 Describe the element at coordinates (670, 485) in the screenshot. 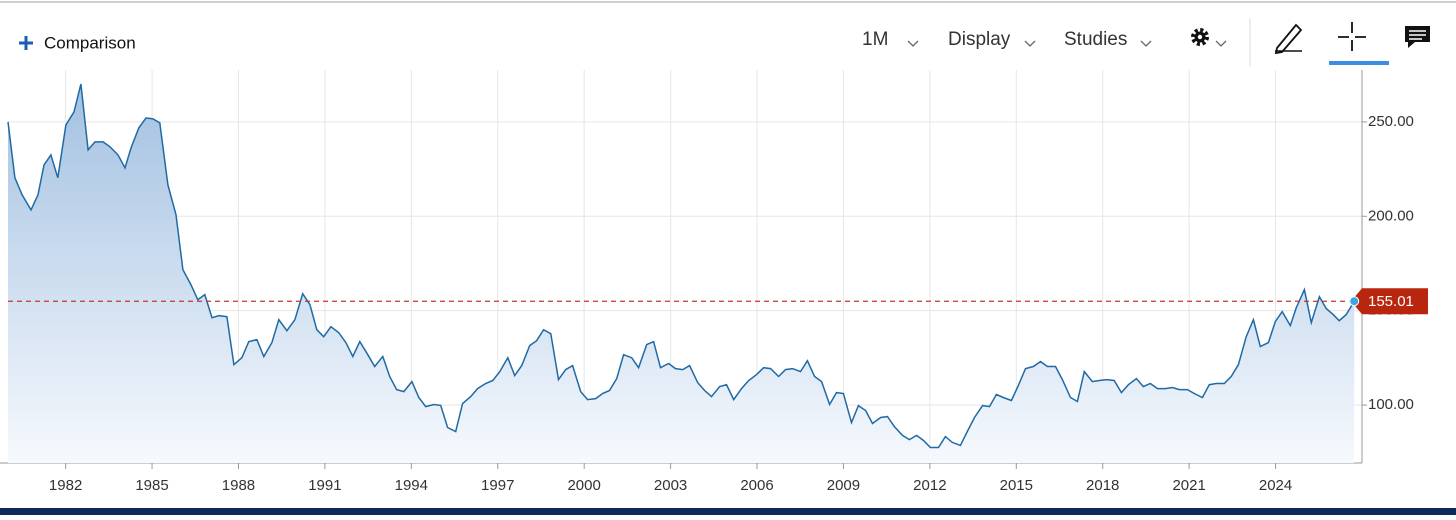

I see `x-tick-label: 2003` at that location.